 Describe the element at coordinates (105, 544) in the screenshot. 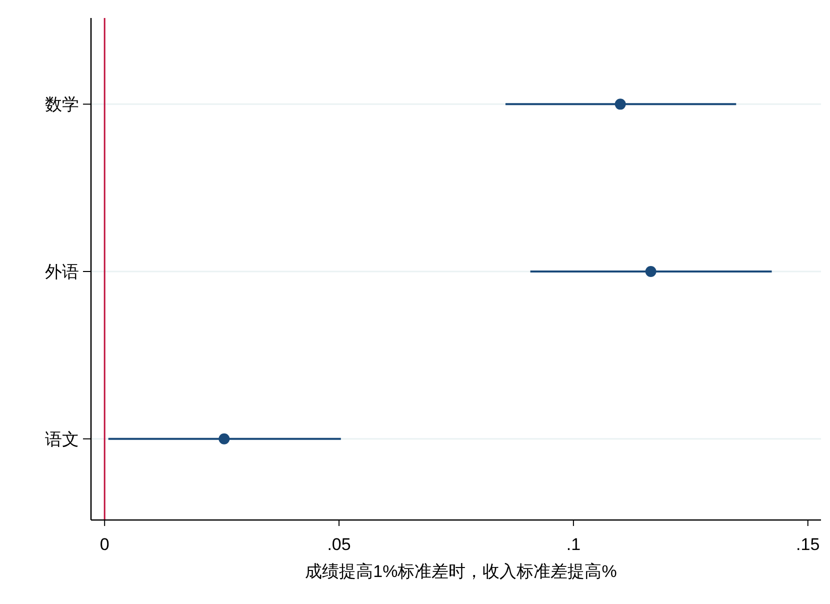

I see `x-tick-label: 0` at that location.